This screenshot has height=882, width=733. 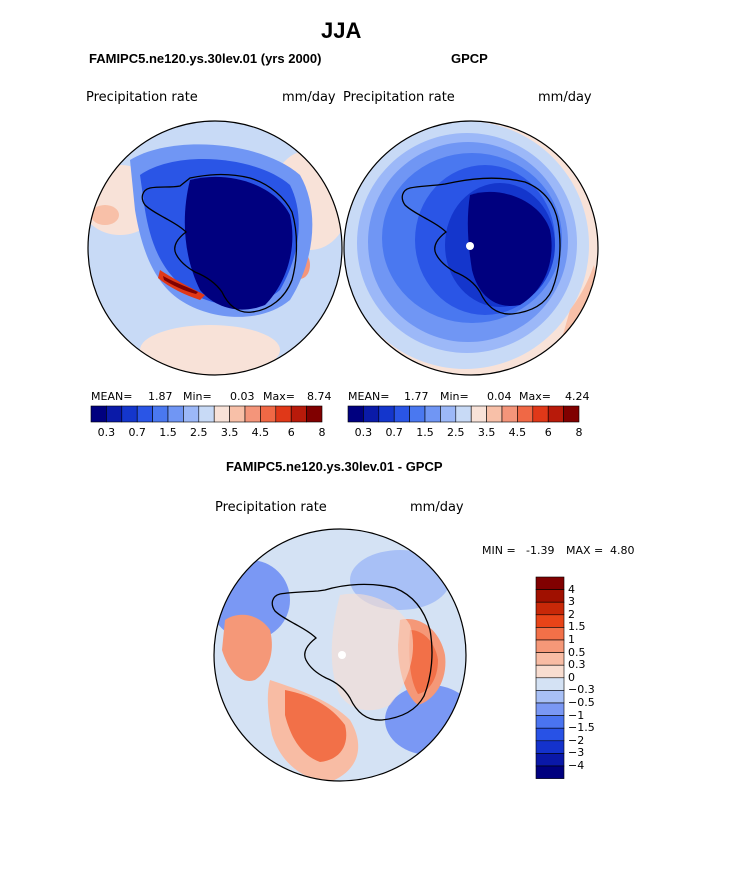 I want to click on obs-mean-value: 1.77, so click(x=416, y=396).